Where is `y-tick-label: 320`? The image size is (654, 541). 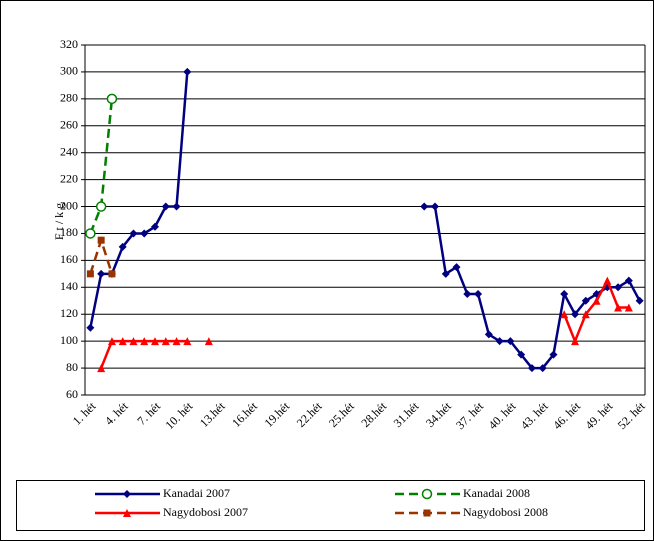 y-tick-label: 320 is located at coordinates (69, 44).